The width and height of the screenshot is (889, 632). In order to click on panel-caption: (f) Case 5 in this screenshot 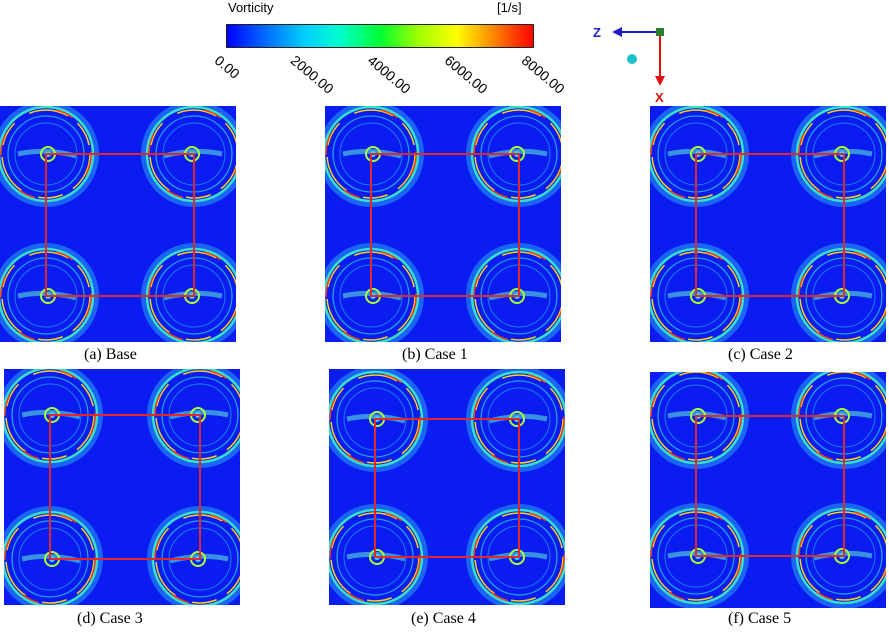, I will do `click(760, 618)`.